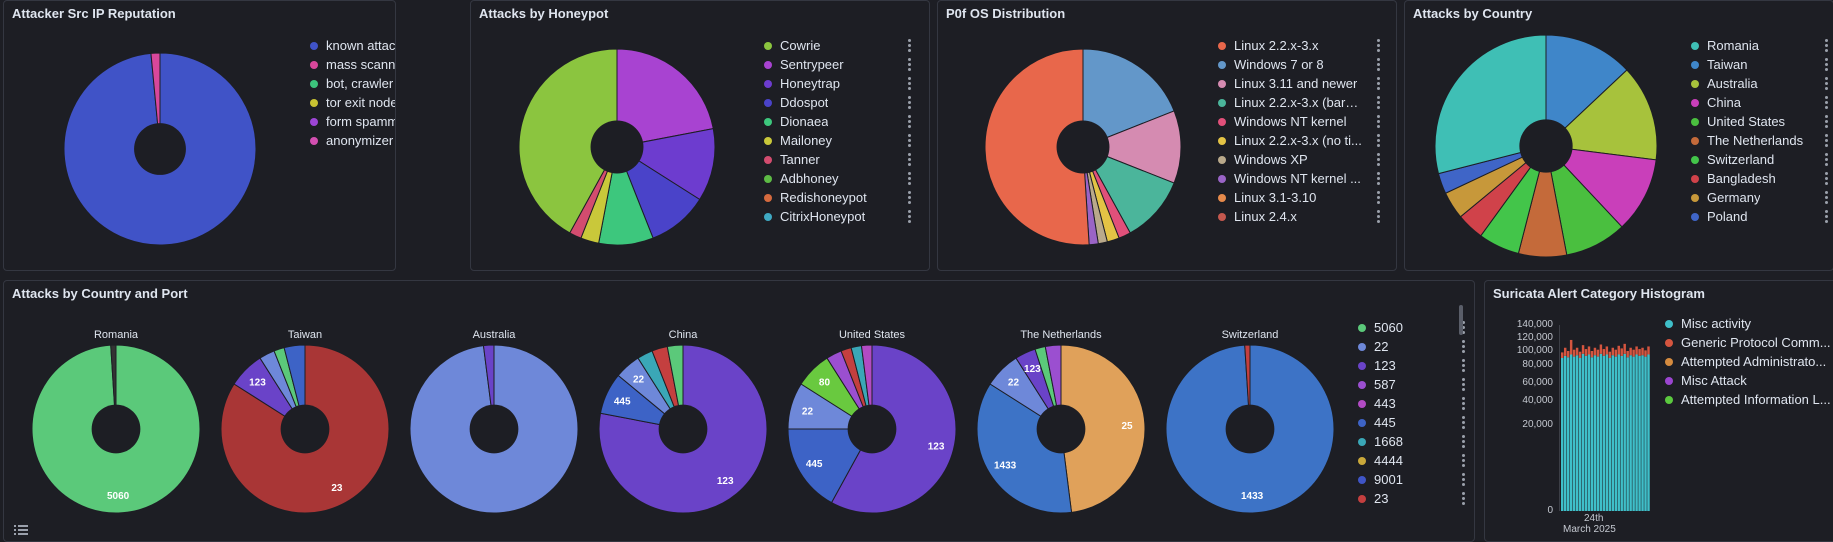 The image size is (1833, 542). I want to click on legend-item: Honeytrap, so click(839, 84).